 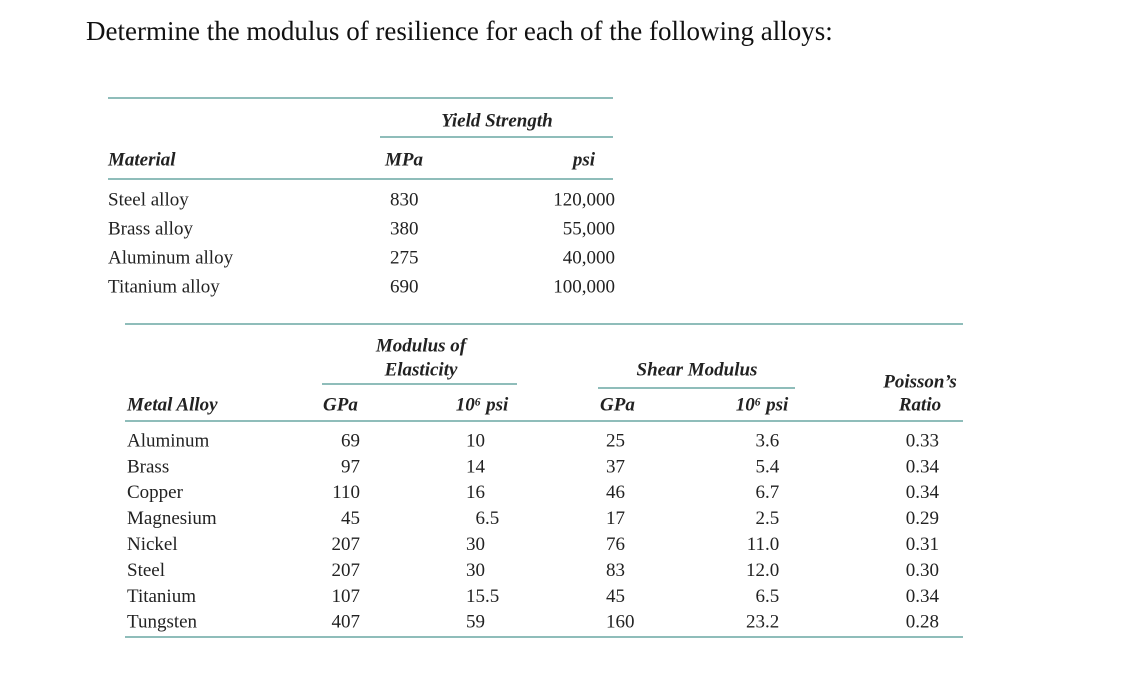 I want to click on cell: Copper, so click(x=155, y=492).